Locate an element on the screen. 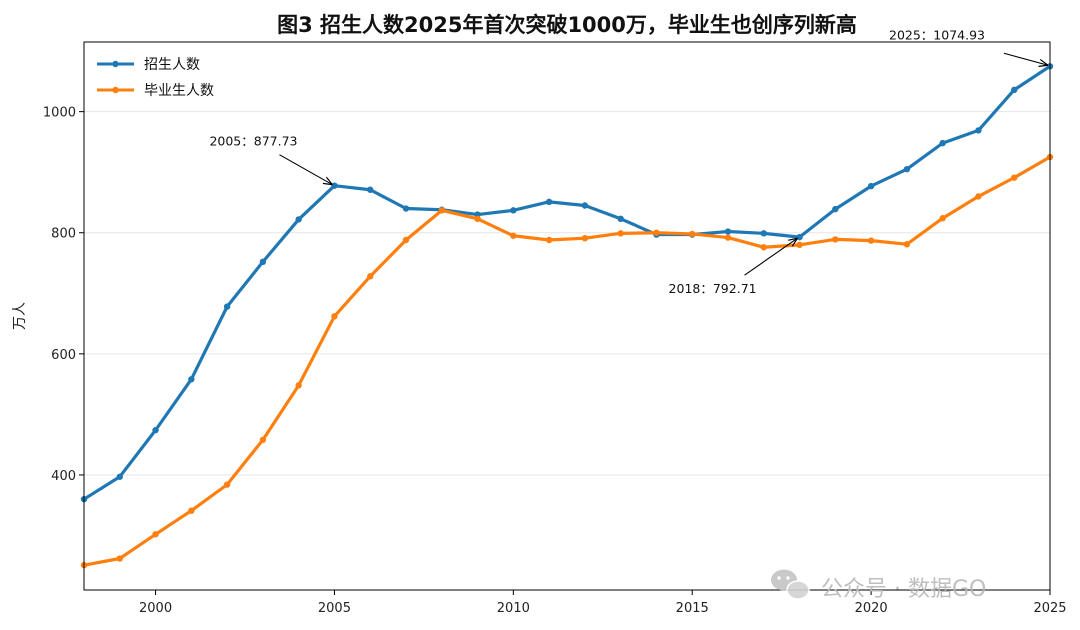 This screenshot has height=630, width=1080. x-tick-label: 2000 is located at coordinates (155, 608).